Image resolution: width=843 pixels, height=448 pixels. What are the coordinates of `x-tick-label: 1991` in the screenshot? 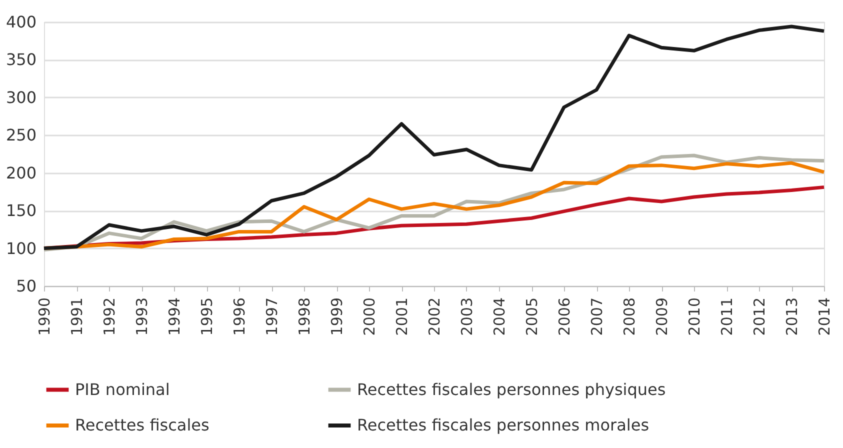 It's located at (77, 317).